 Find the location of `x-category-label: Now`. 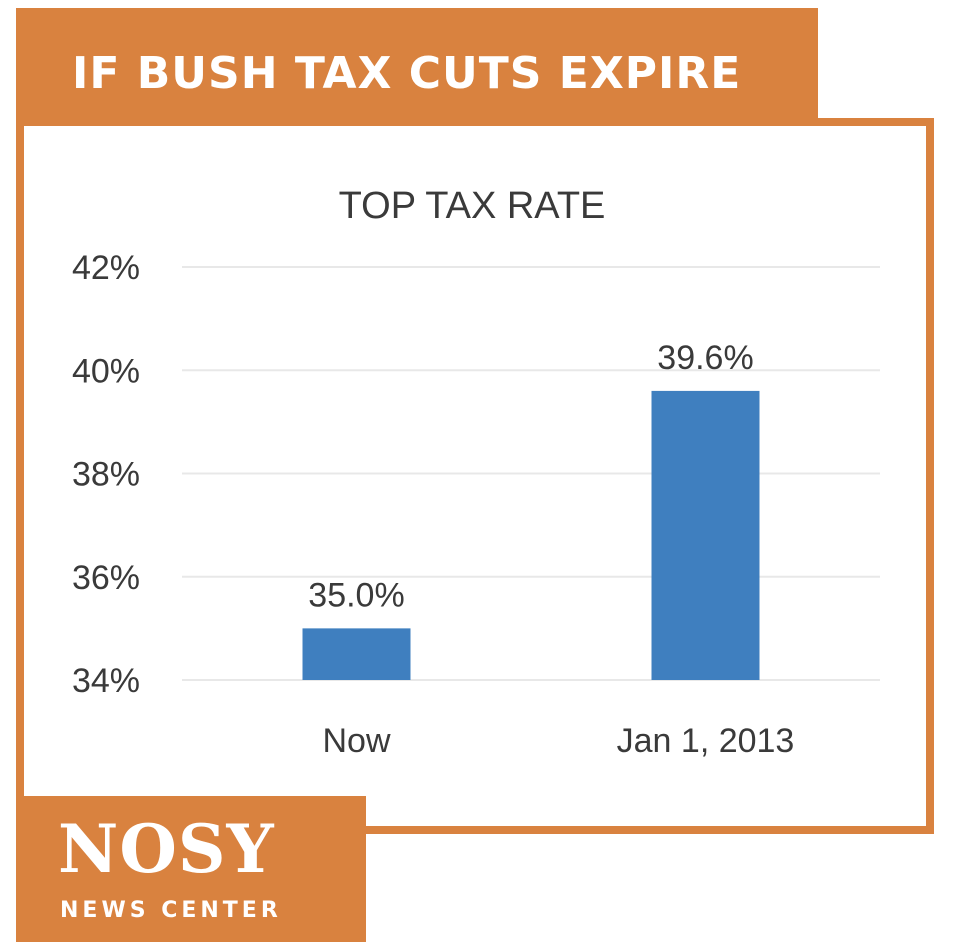

x-category-label: Now is located at coordinates (356, 741).